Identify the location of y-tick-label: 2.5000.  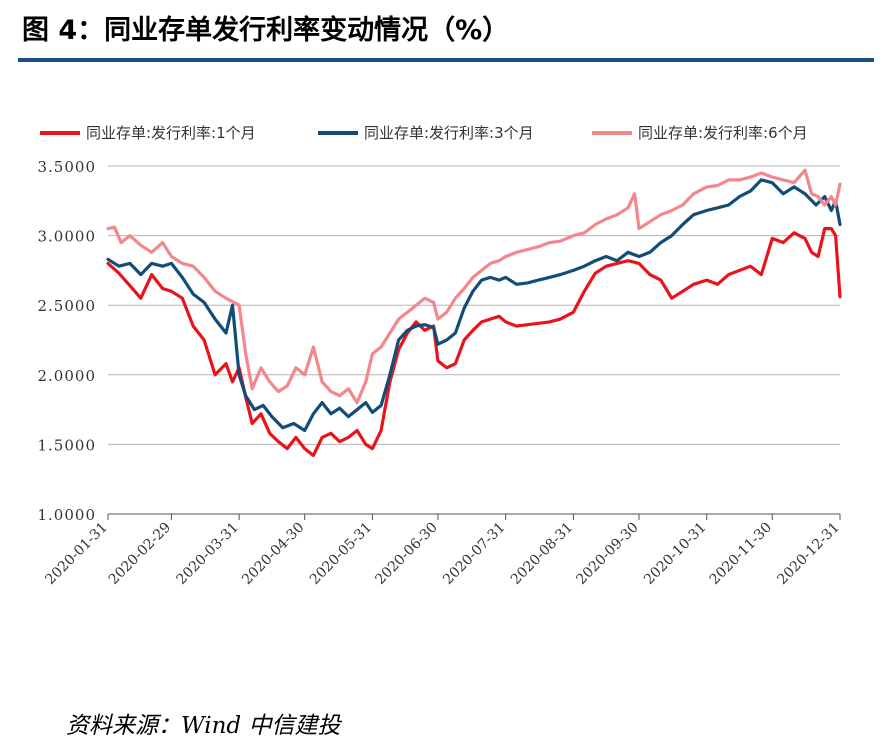
(67, 306).